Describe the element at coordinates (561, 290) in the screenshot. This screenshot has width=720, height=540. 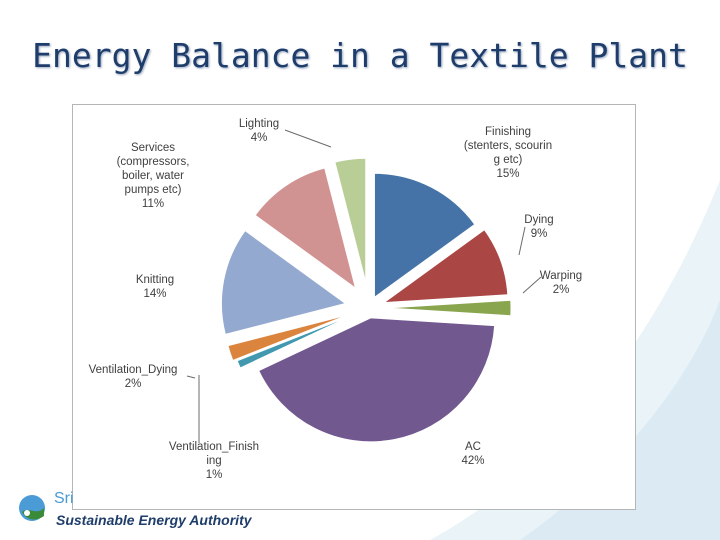
I see `slice-percent-warping: 2%` at that location.